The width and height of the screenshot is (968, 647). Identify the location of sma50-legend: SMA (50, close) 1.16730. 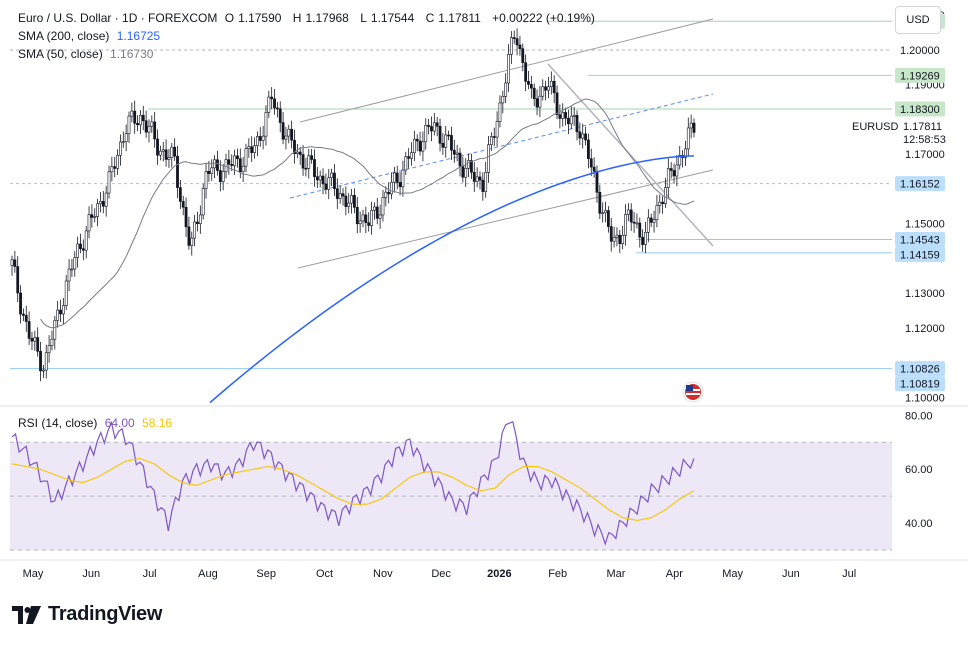
(87, 54).